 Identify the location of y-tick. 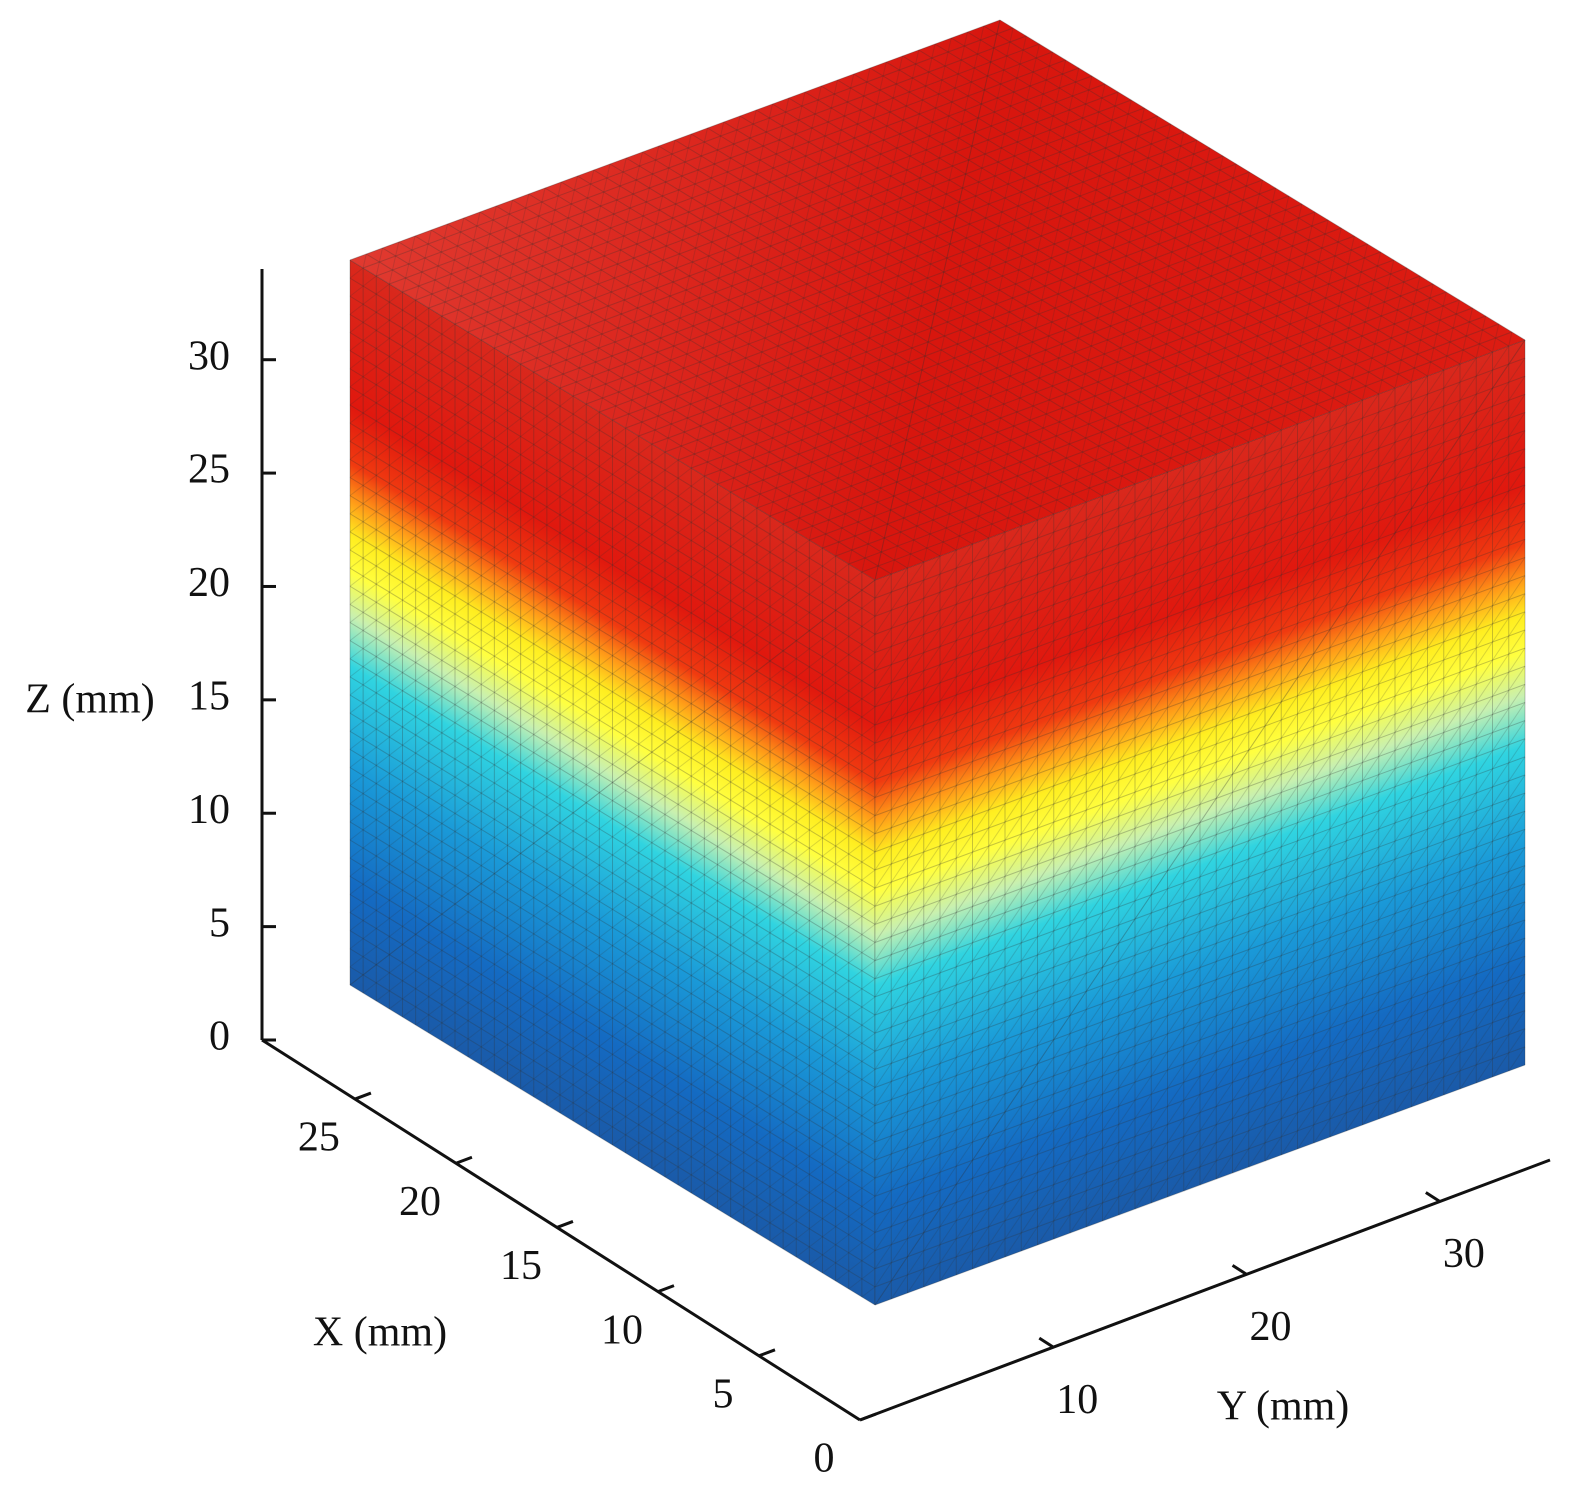
(1433, 1197).